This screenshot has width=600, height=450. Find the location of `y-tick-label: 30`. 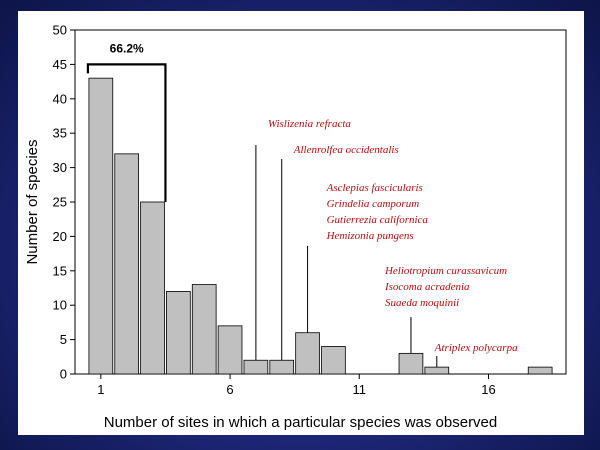

y-tick-label: 30 is located at coordinates (60, 167).